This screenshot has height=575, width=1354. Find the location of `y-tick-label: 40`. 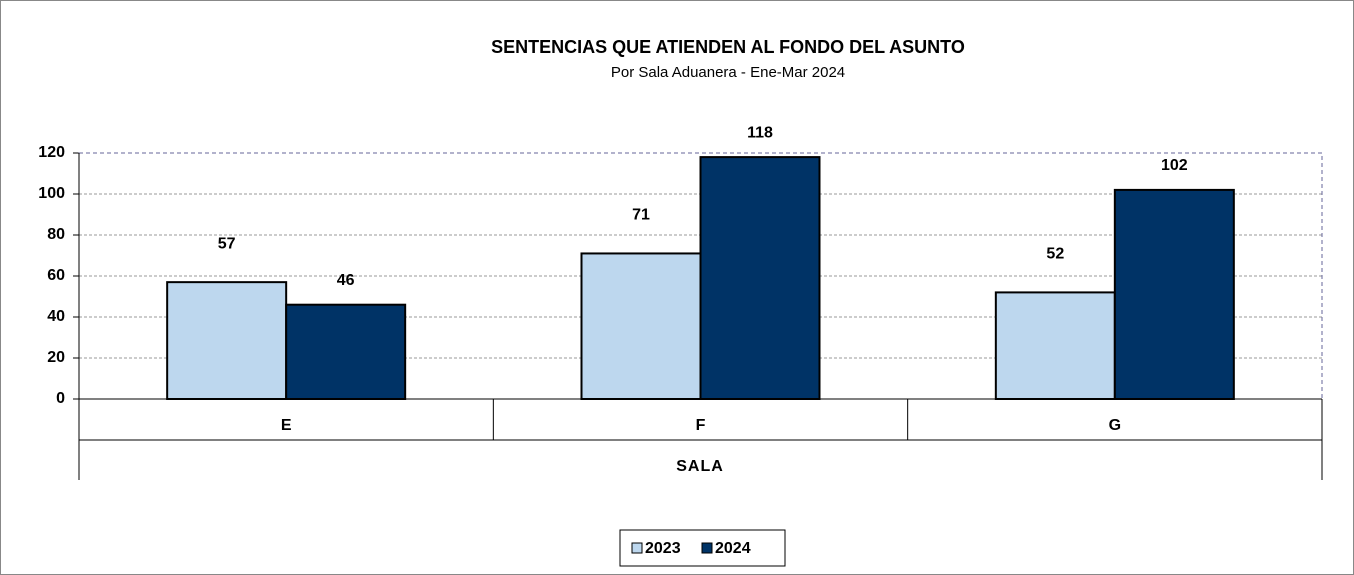

y-tick-label: 40 is located at coordinates (56, 316).